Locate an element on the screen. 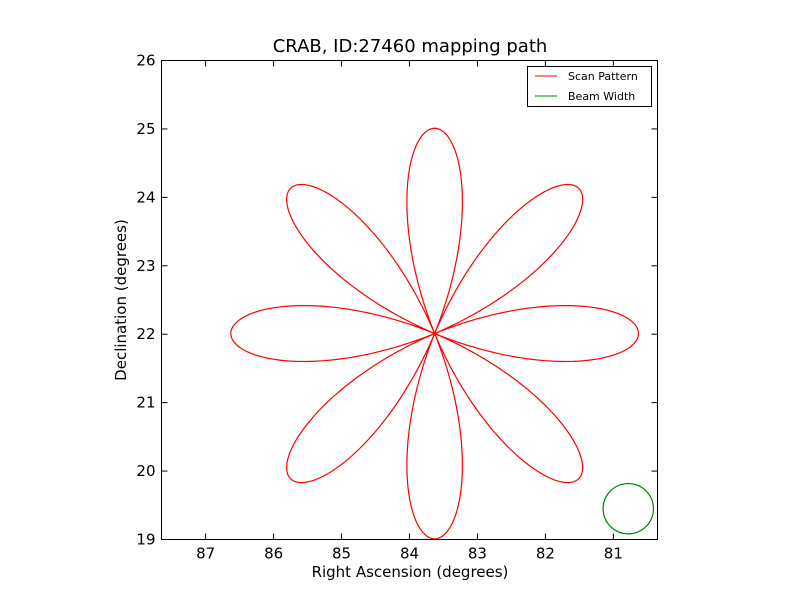  y-tick-label: 19 is located at coordinates (145, 540).